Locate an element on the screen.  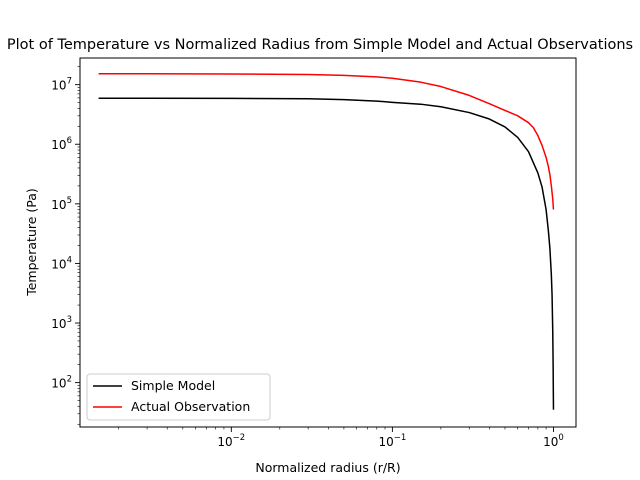
x-axis-label: Normalized radius (r/R) is located at coordinates (327, 467).